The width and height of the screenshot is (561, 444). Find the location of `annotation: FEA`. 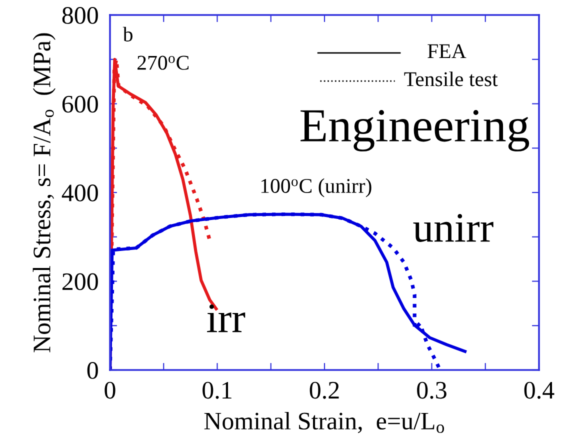

annotation: FEA is located at coordinates (447, 51).